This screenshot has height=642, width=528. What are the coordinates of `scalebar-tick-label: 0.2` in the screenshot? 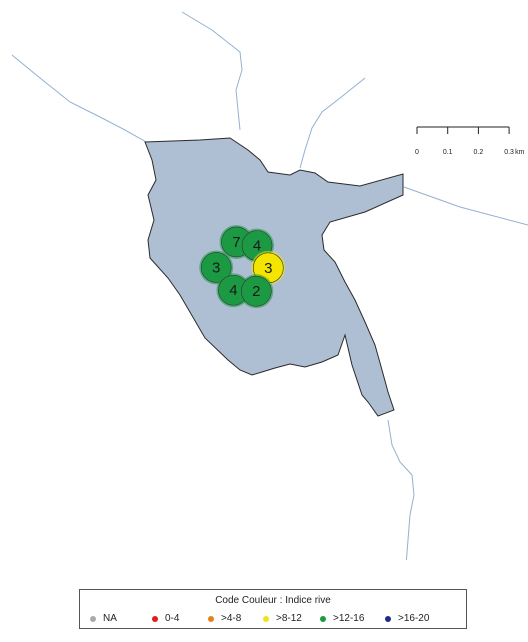 It's located at (479, 152).